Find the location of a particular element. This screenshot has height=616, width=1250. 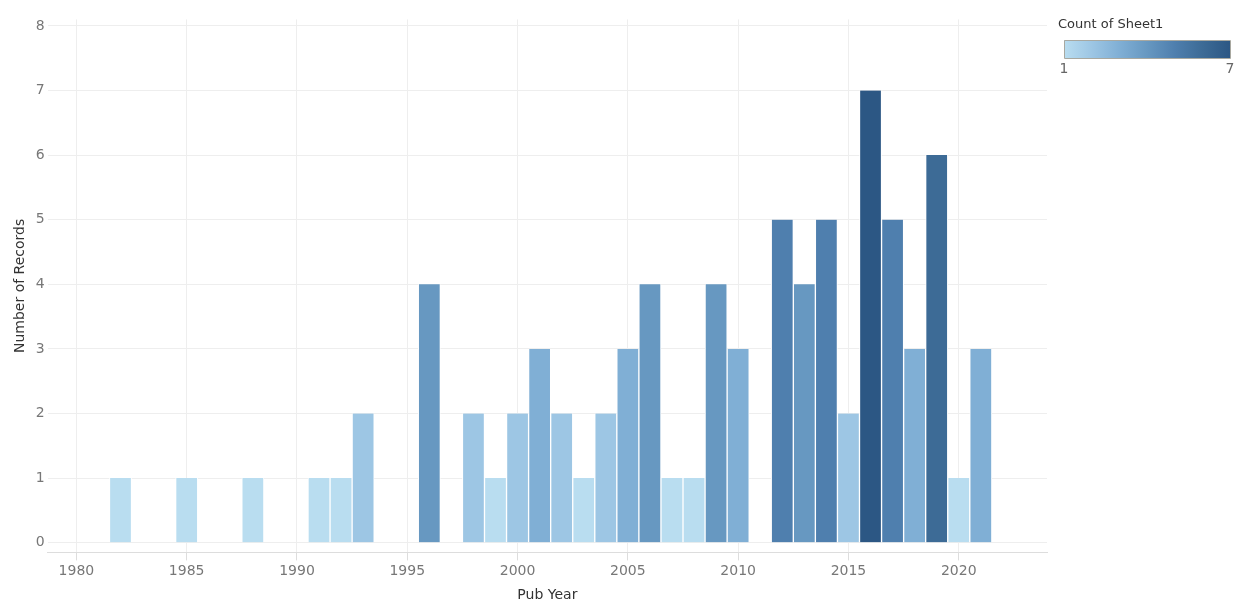

x-tick-label: 1980 is located at coordinates (76, 570).